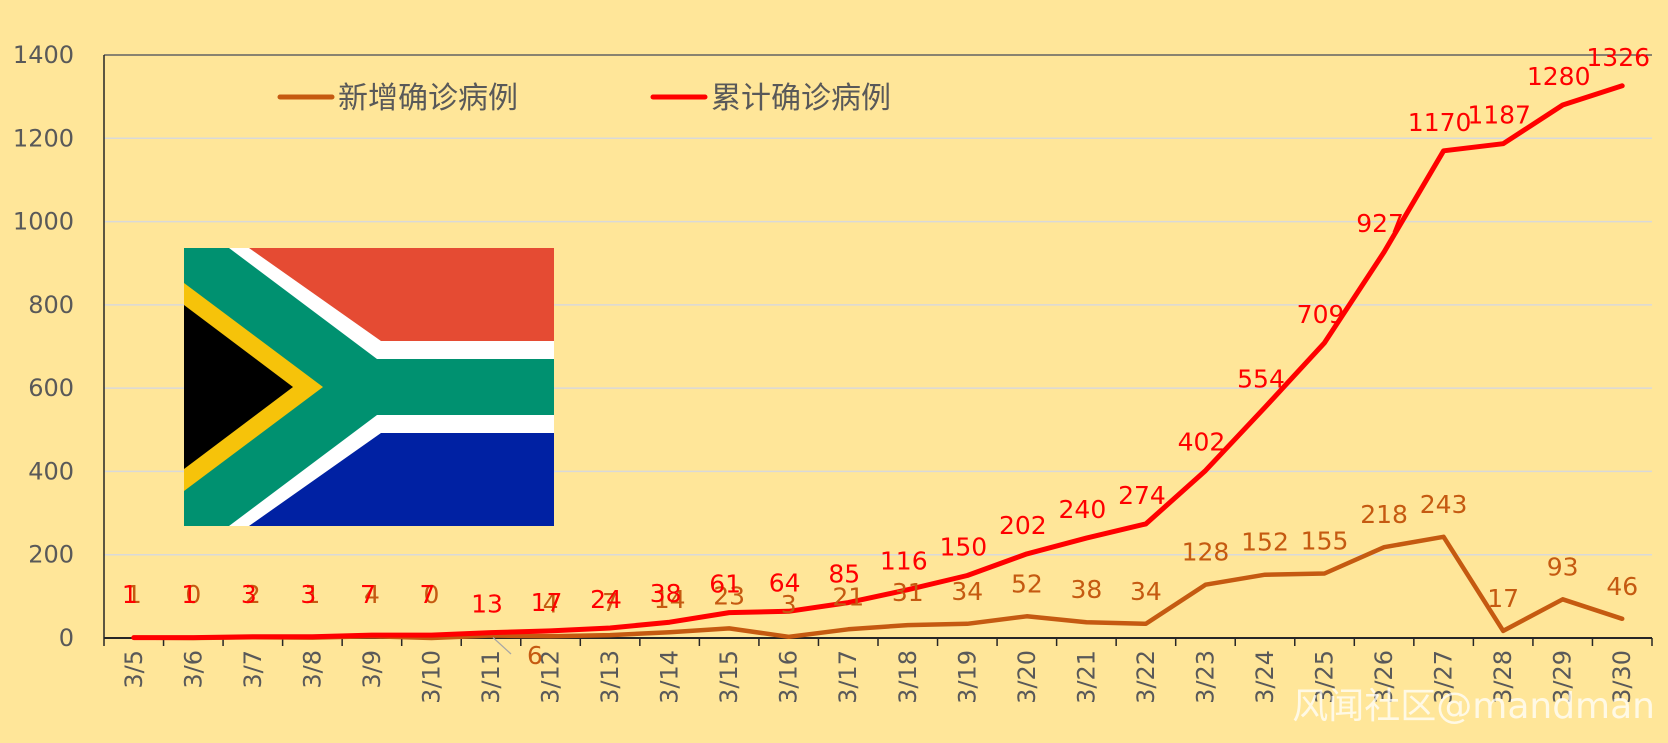  I want to click on data-label: 554, so click(1261, 378).